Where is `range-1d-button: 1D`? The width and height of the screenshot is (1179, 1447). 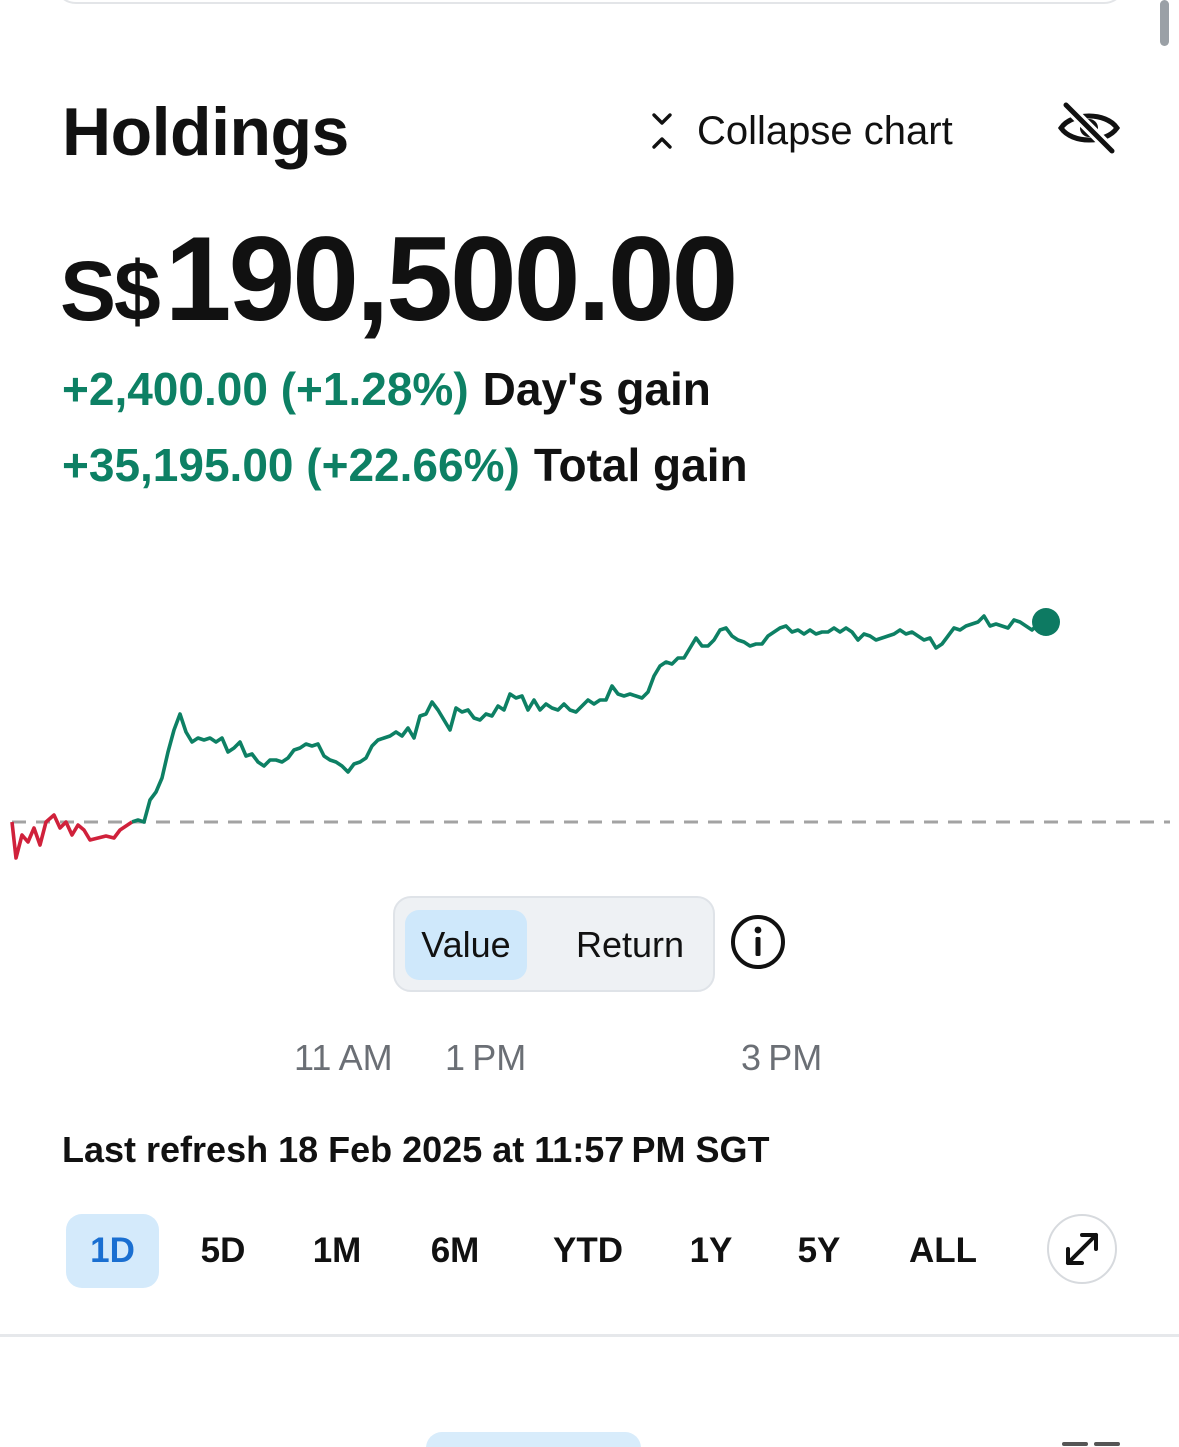
range-1d-button: 1D is located at coordinates (112, 1251).